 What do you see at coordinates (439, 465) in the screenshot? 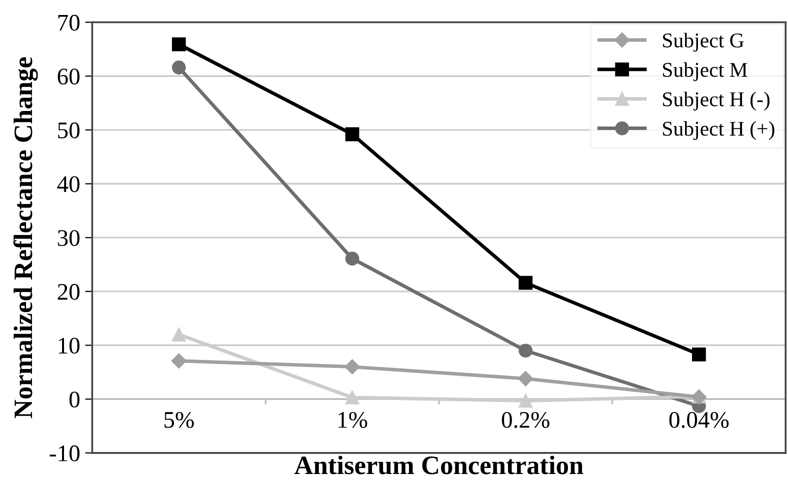
I see `x-axis-title: Antiserum Concentration` at bounding box center [439, 465].